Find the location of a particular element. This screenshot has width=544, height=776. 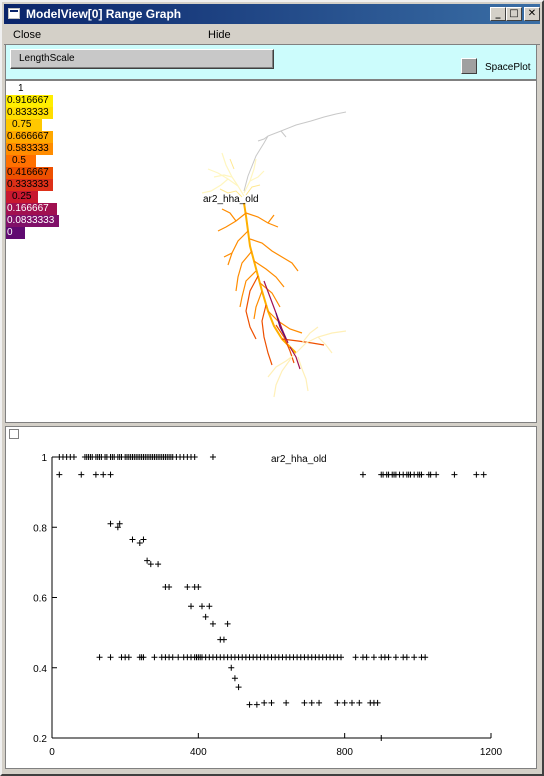

y-tick-label: 0.4 is located at coordinates (40, 669).